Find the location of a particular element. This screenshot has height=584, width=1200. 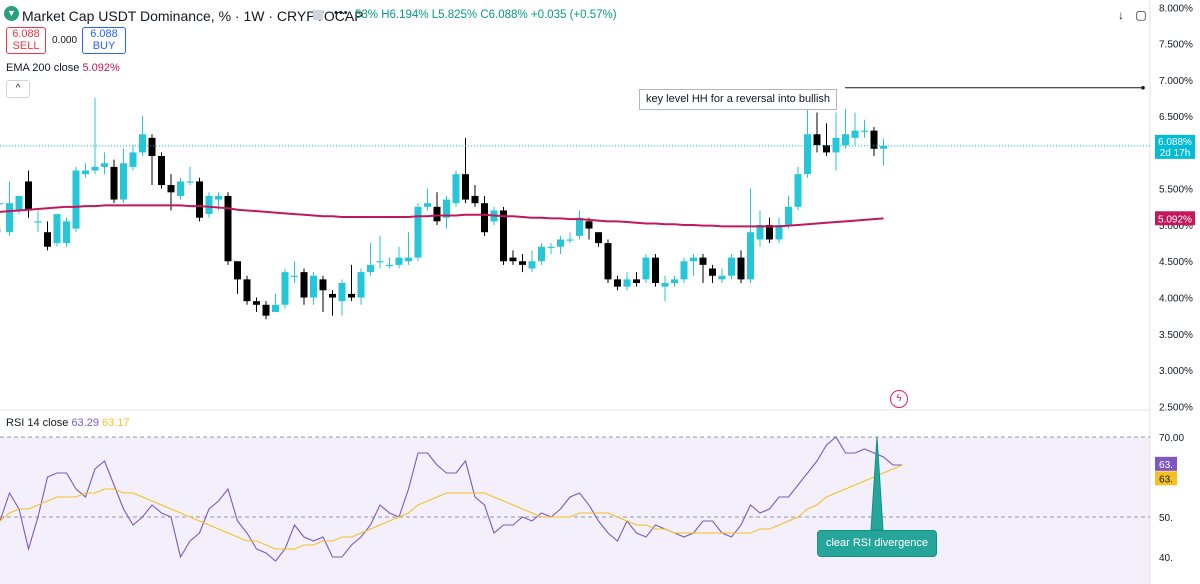

ema-legend-value: 5.092% is located at coordinates (101, 68).